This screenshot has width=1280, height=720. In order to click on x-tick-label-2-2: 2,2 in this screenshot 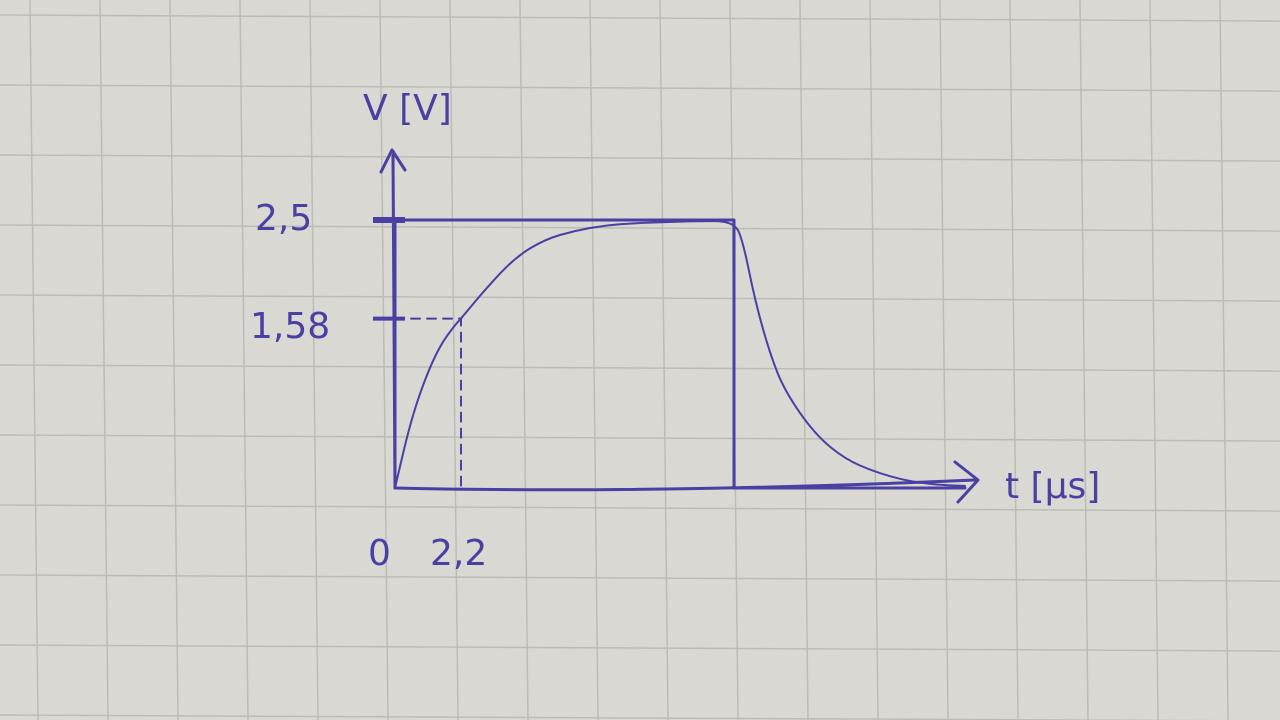, I will do `click(458, 553)`.